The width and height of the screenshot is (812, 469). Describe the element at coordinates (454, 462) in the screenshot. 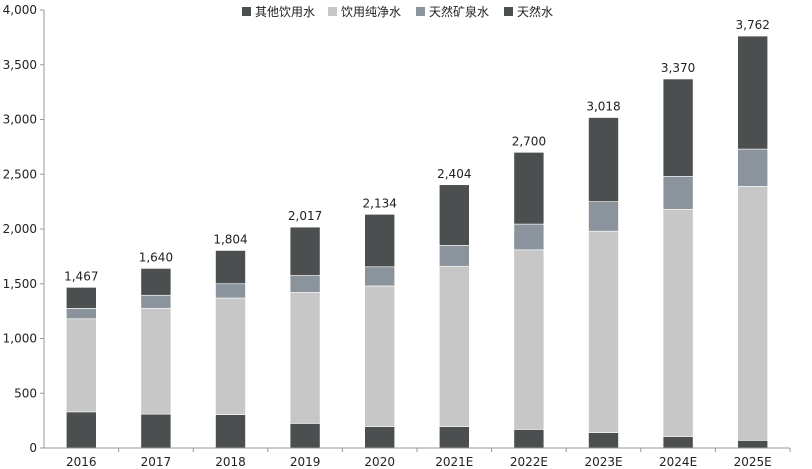

I see `x-tick-label: 2021E` at that location.